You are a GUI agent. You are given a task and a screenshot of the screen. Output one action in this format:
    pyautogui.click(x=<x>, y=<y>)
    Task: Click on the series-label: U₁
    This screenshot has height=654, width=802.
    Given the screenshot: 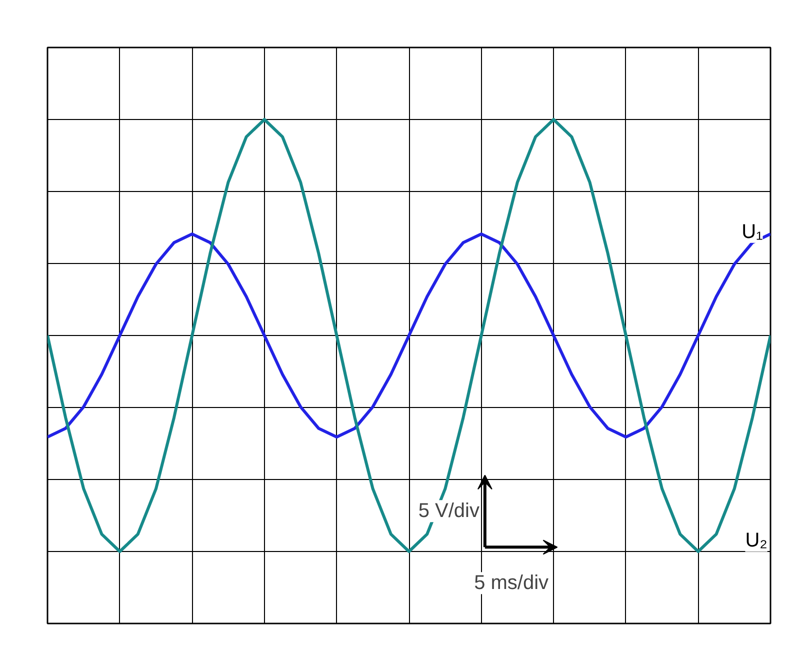 What is the action you would take?
    pyautogui.click(x=753, y=231)
    